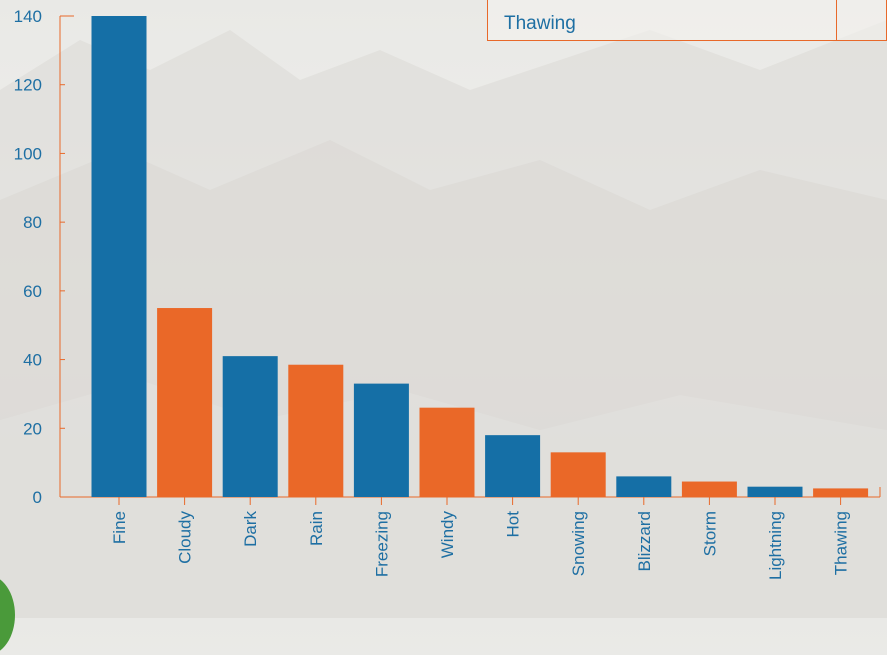 The image size is (887, 655). I want to click on category-label-snowing: Snowing, so click(578, 543).